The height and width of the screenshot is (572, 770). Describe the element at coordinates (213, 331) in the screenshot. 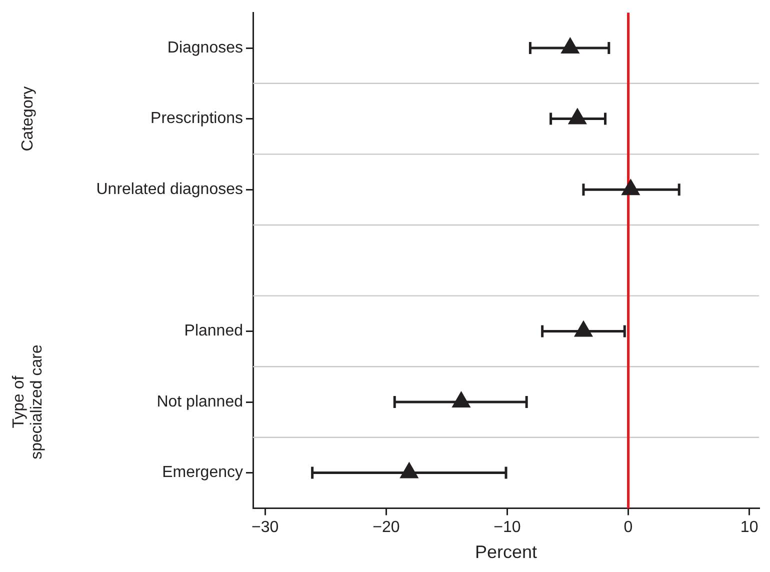

I see `y-tick-label: Planned` at that location.